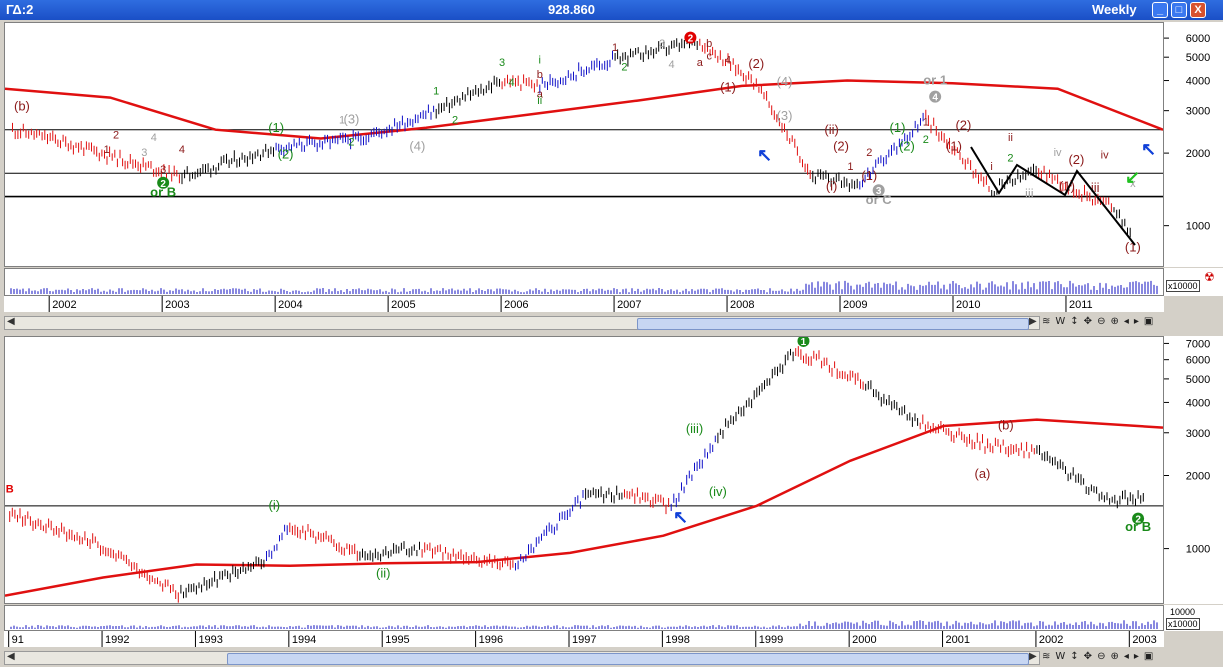 This screenshot has height=667, width=1223. I want to click on prev-icon: ◂, so click(1128, 321).